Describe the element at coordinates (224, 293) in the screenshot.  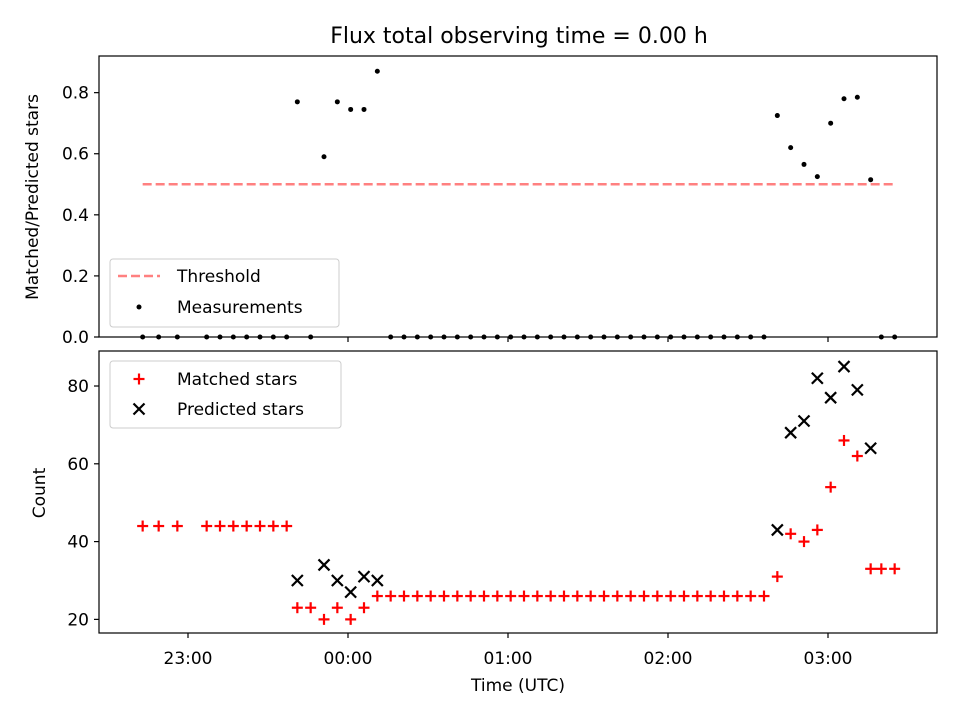
I see `ratio-legend: Threshold Measurements` at that location.